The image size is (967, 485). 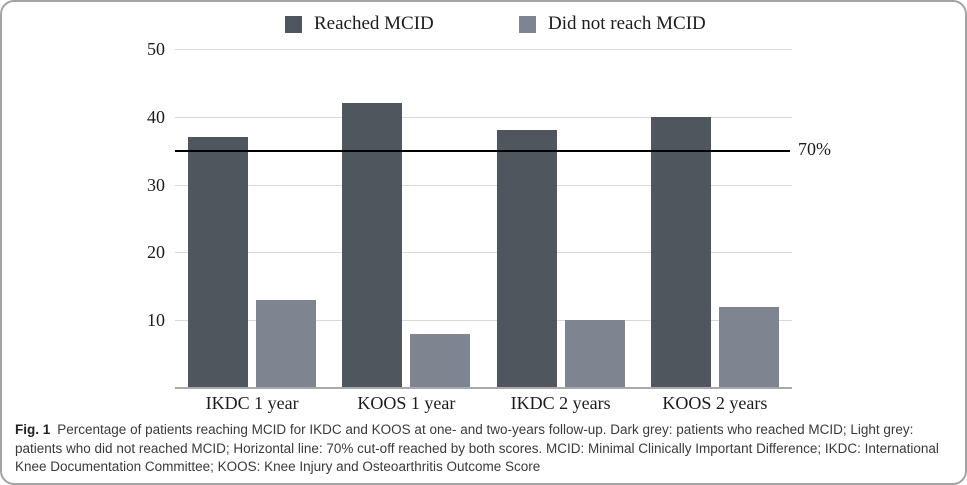 I want to click on legend-label-not-reached: Did not reach MCID, so click(x=627, y=23).